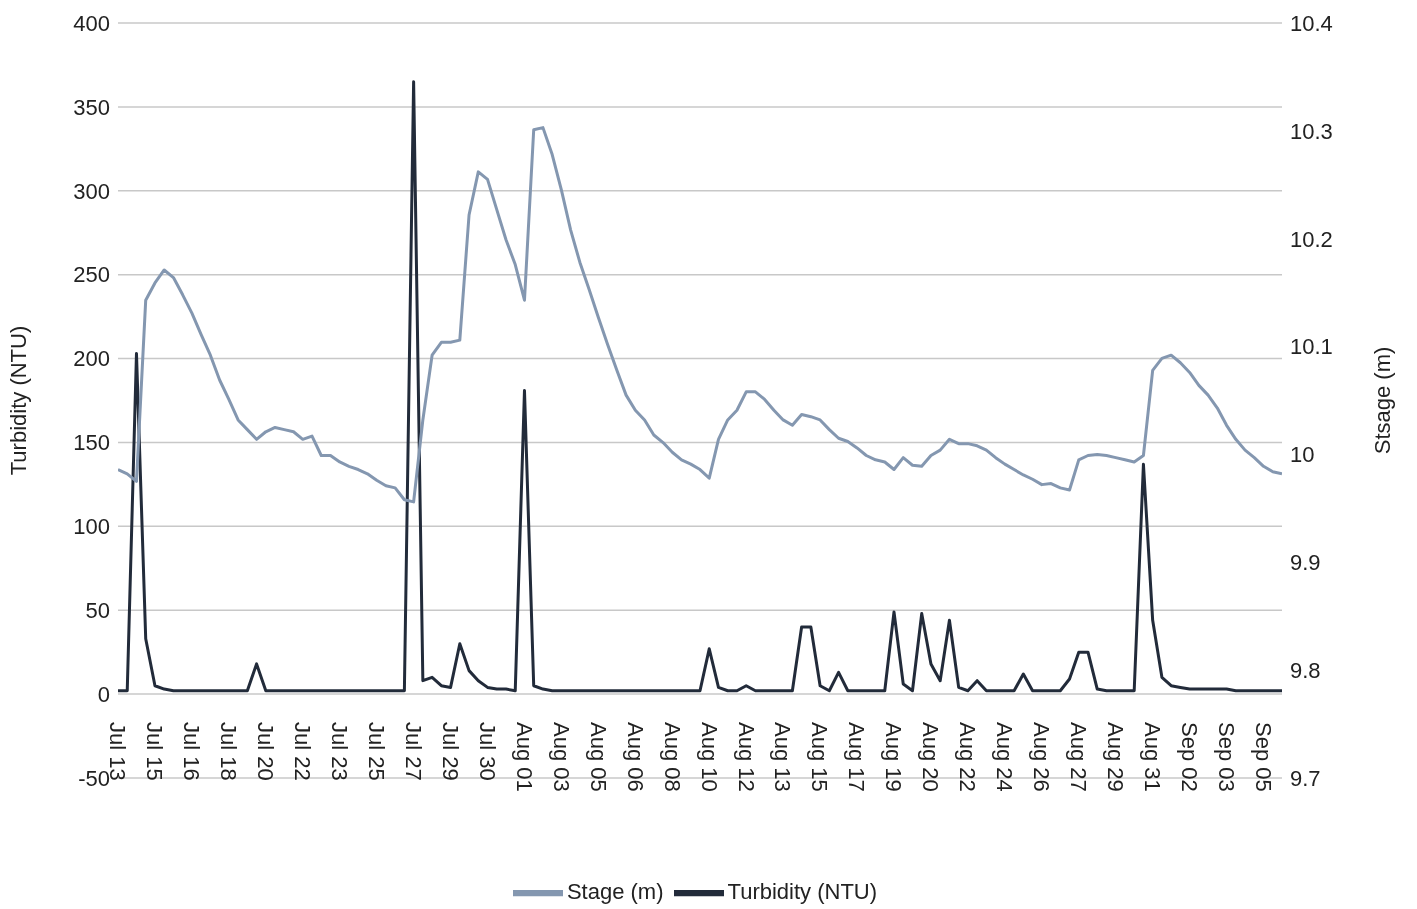  I want to click on y-tick-label: 50, so click(97, 611).